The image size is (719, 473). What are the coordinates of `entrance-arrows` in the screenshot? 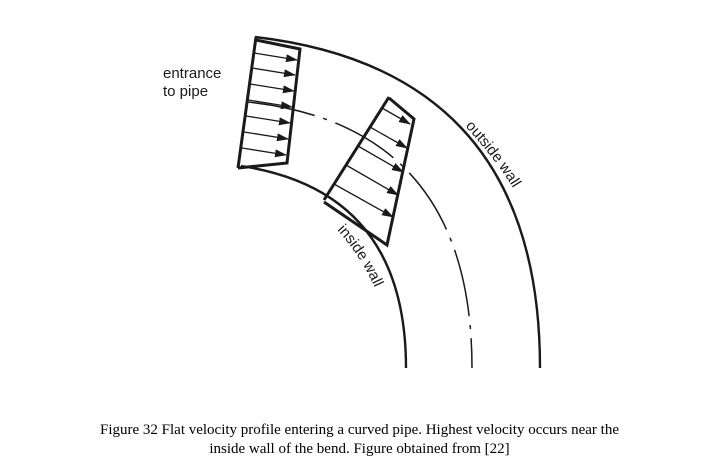 It's located at (269, 105).